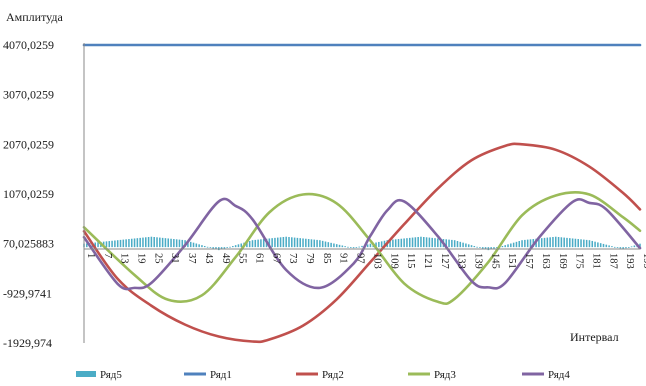  I want to click on x-tick-label: 133, so click(461, 261).